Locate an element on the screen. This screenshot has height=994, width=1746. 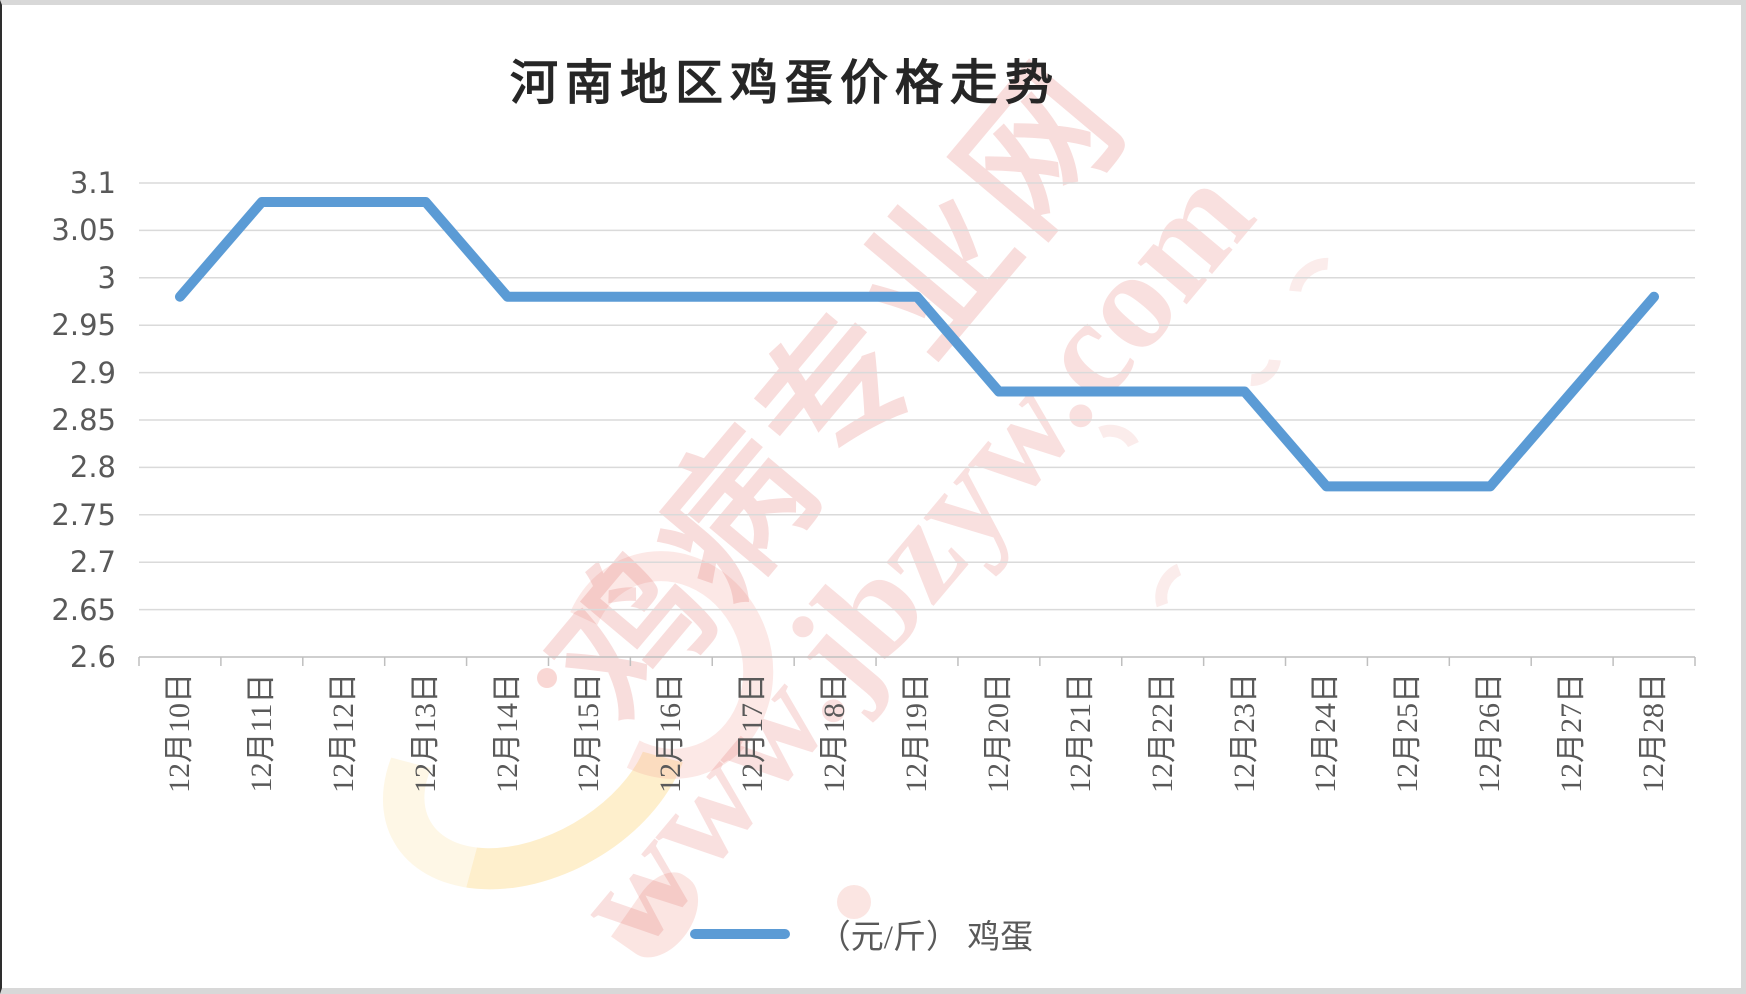
x-axis-tick-label: 12月15日 is located at coordinates (589, 733).